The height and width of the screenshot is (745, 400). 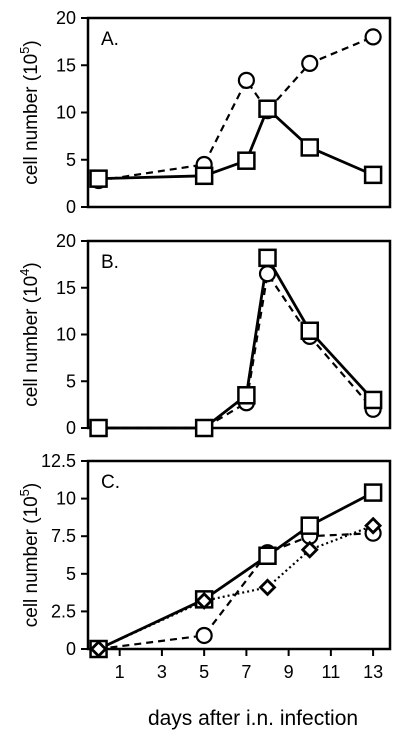 I want to click on panel-label: A., so click(x=110, y=39).